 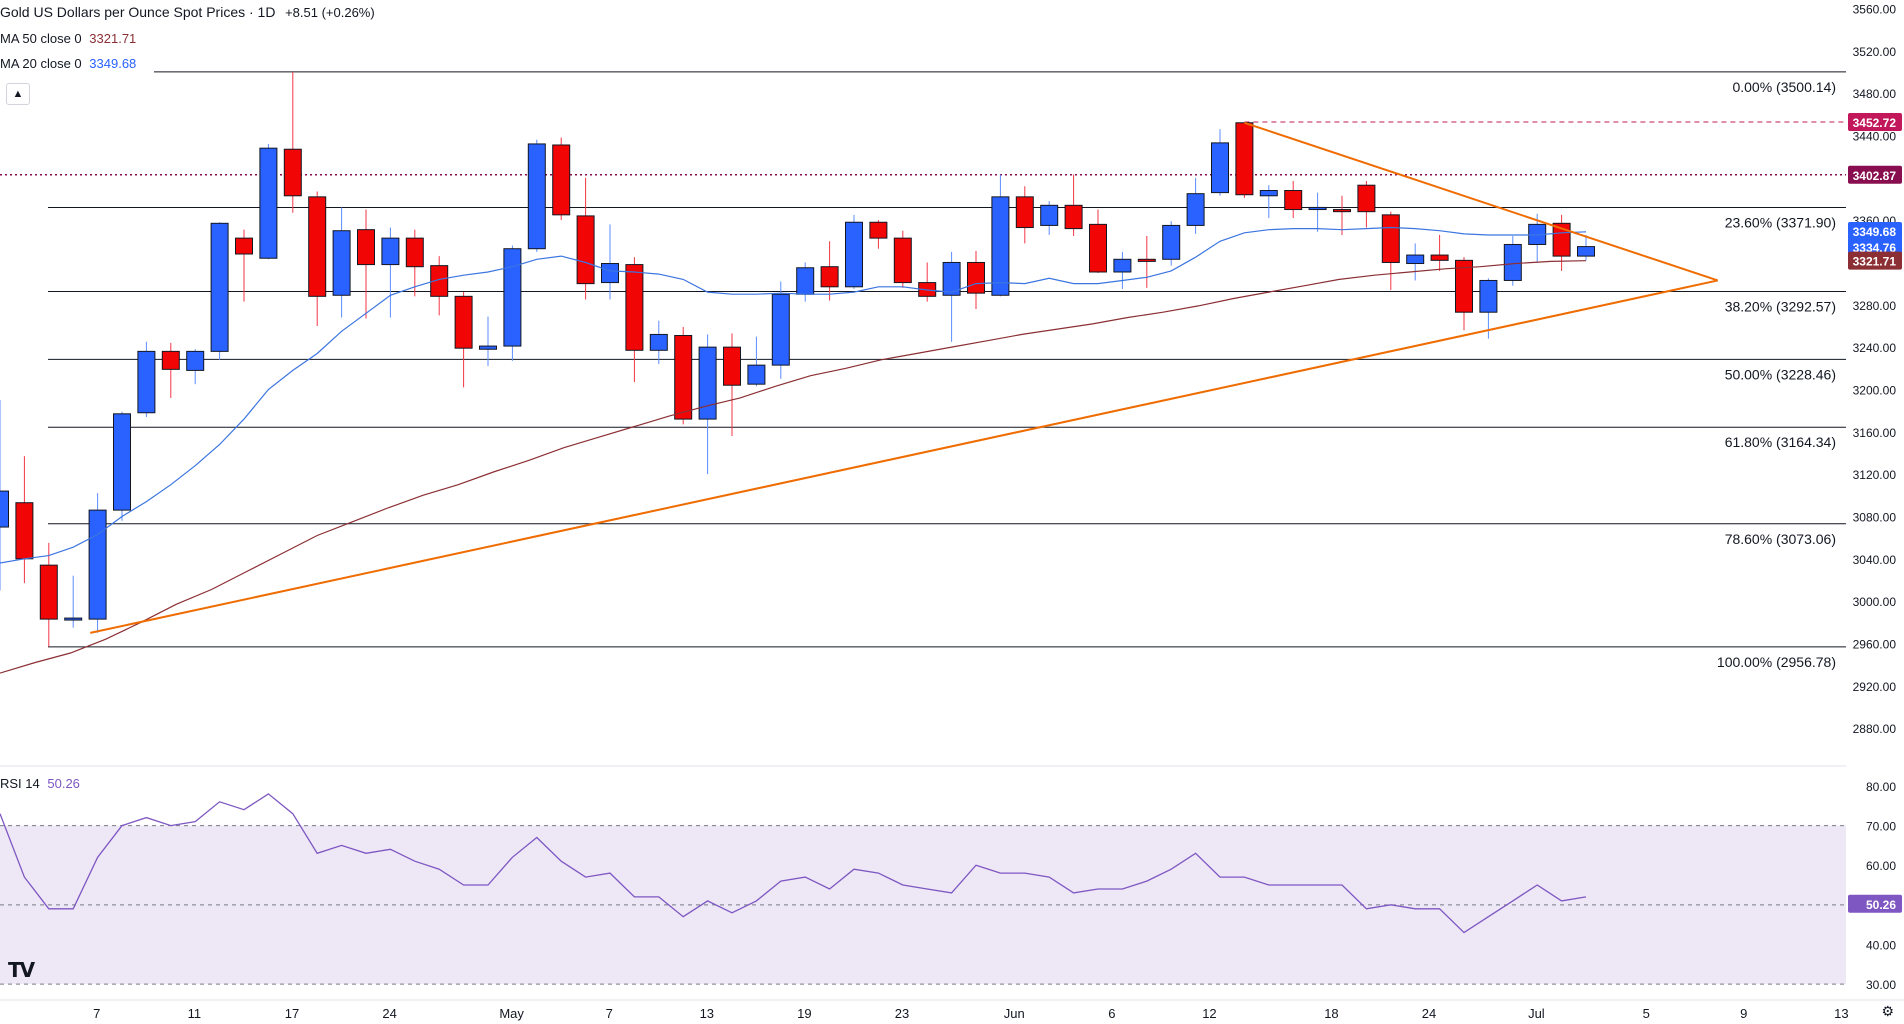 I want to click on ma20-legend: MA 20 close 0 3349.68, so click(x=68, y=63).